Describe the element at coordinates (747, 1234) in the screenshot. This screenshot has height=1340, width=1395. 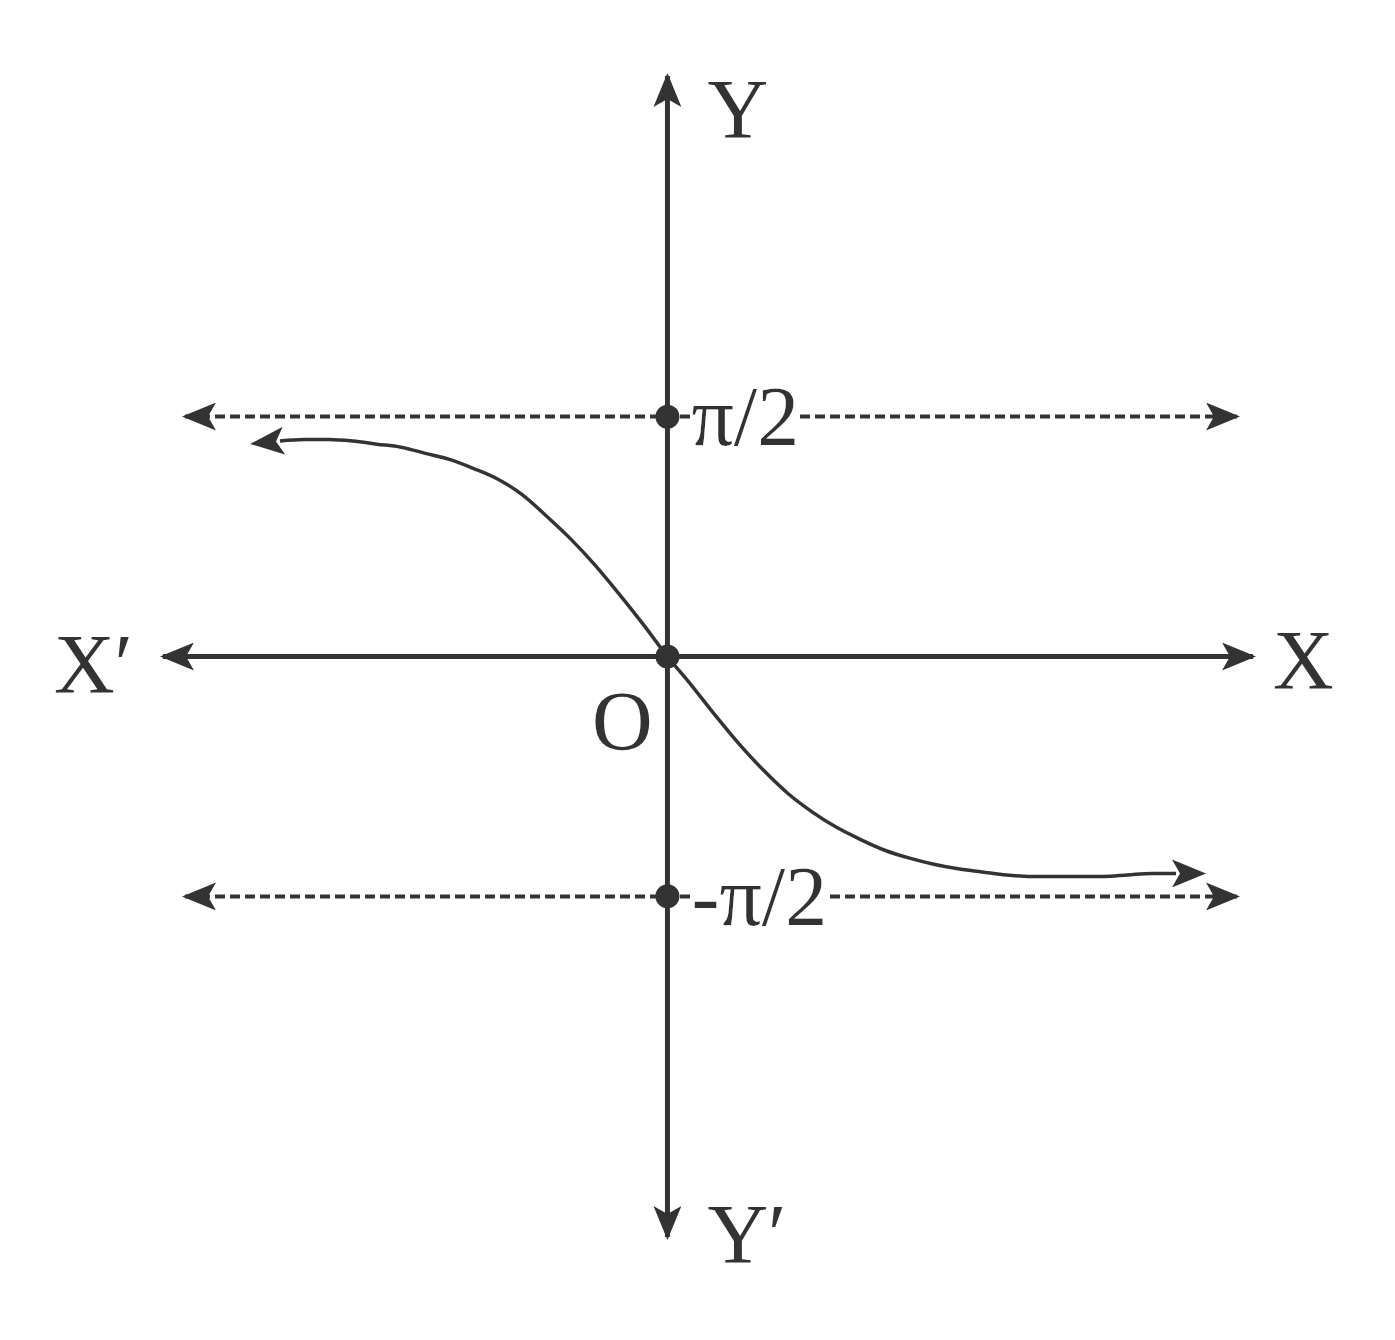
I see `annotation: Y′` at that location.